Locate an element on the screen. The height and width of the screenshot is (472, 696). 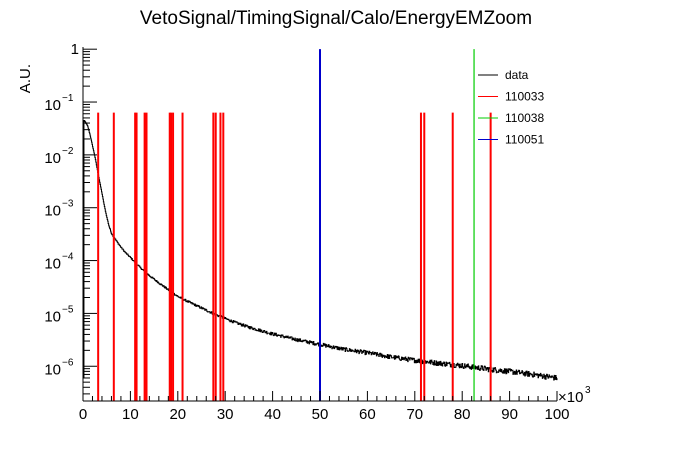
y-tick-label: 10 −3 is located at coordinates (59, 209).